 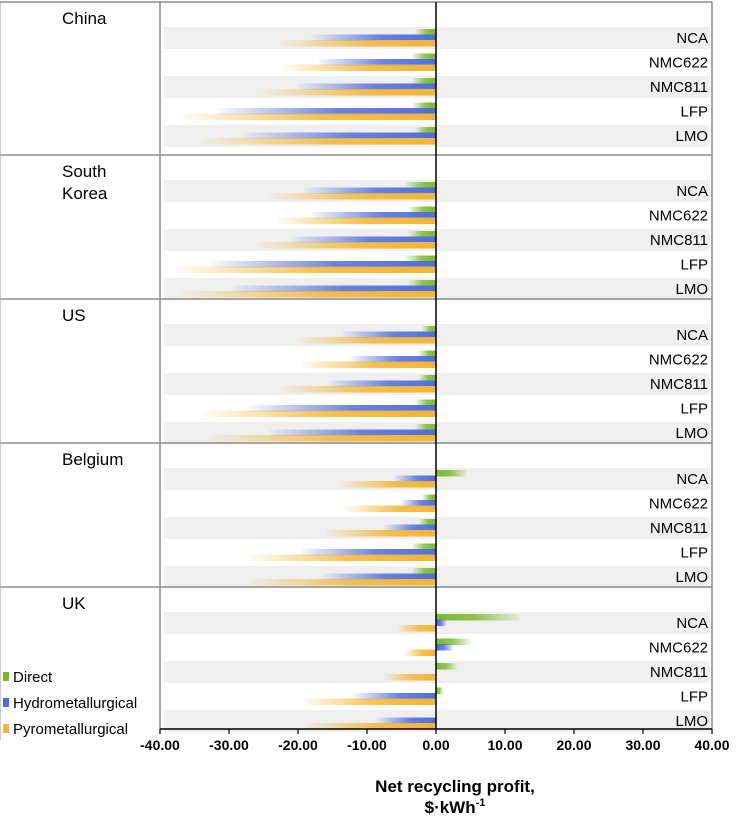 What do you see at coordinates (450, 807) in the screenshot?
I see `x-axis-unit-text: $·kWh` at bounding box center [450, 807].